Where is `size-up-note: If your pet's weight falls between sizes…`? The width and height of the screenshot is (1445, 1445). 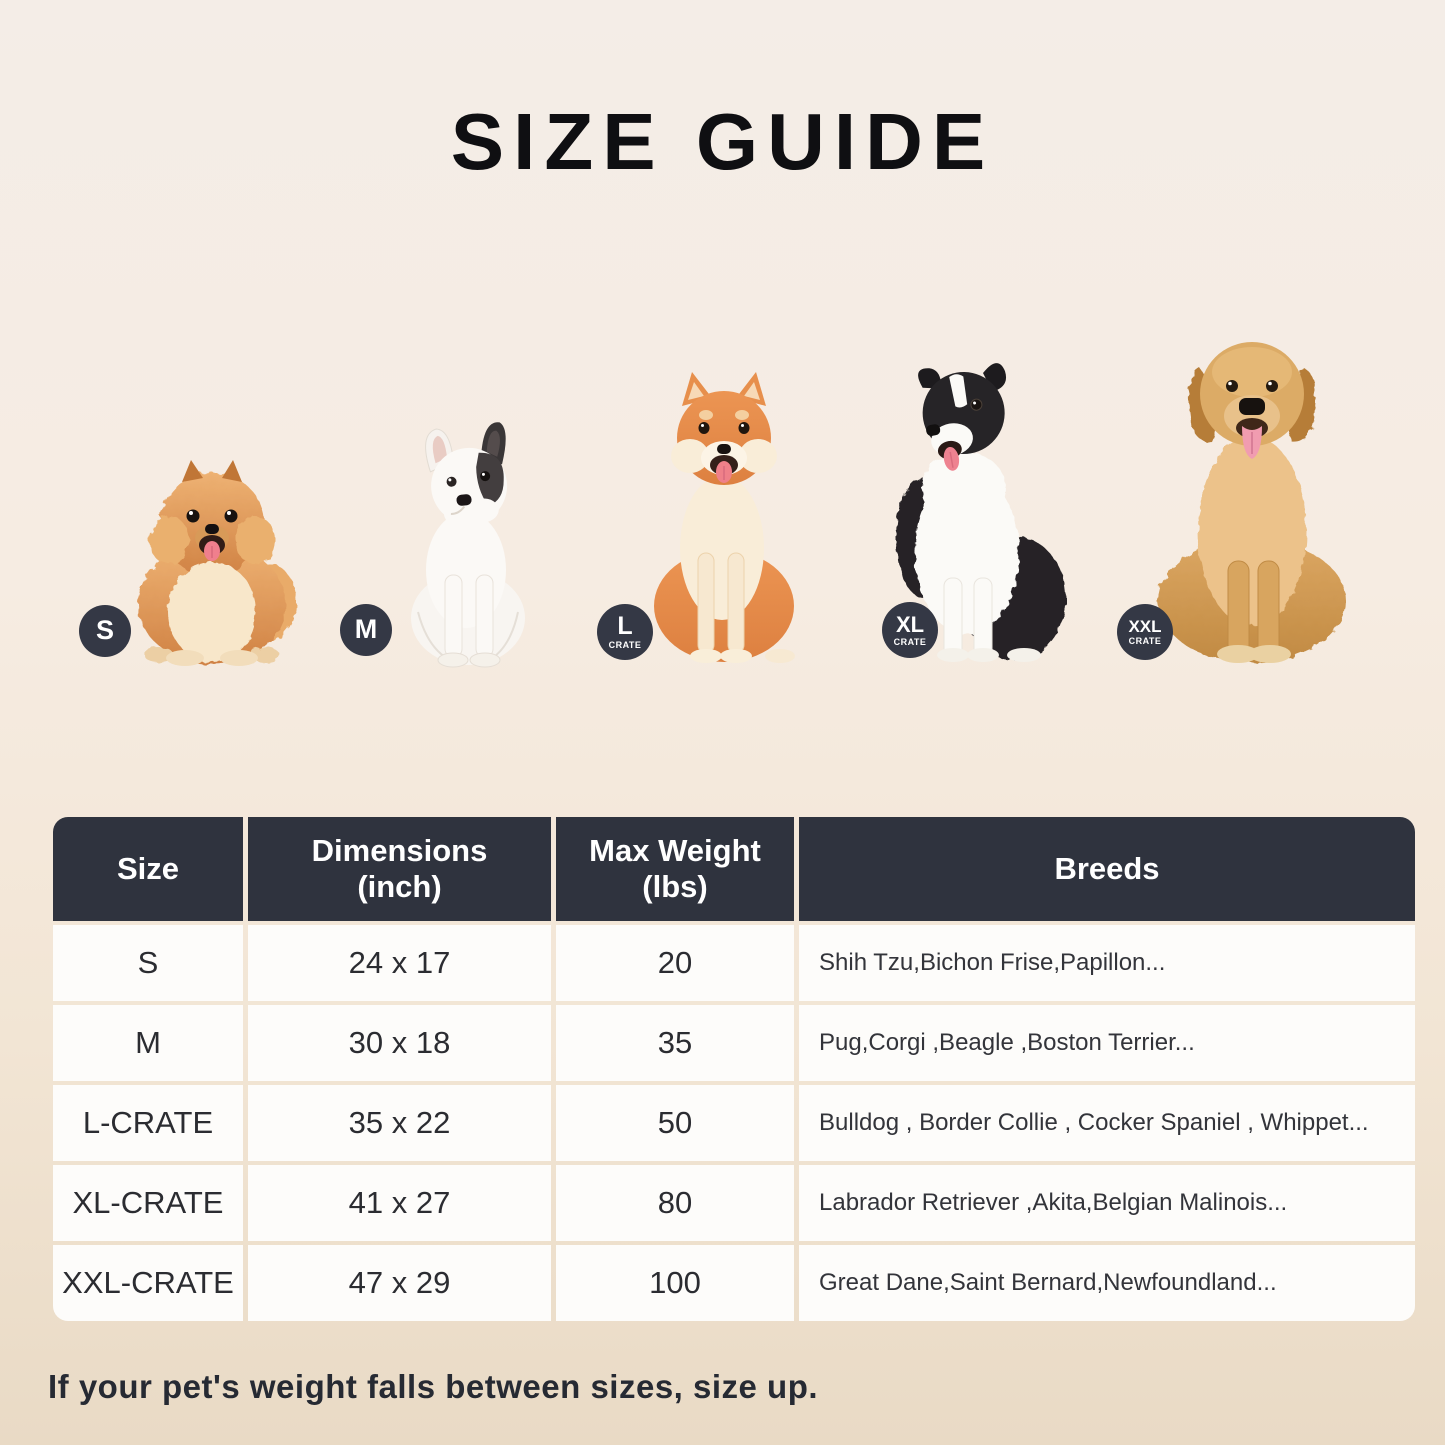 size-up-note: If your pet's weight falls between sizes… is located at coordinates (433, 1386).